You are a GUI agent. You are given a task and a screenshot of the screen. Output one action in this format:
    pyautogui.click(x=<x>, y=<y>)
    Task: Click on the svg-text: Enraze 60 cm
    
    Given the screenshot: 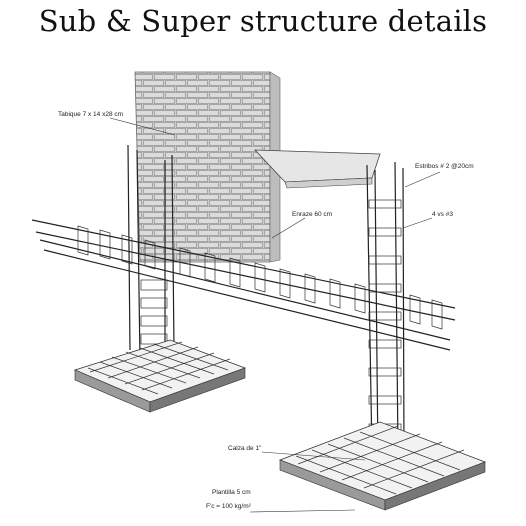 What is the action you would take?
    pyautogui.click(x=312, y=214)
    